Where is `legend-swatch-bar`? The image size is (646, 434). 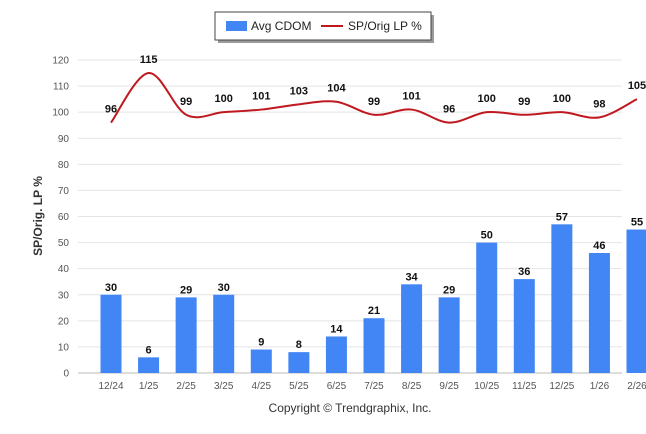
legend-swatch-bar is located at coordinates (236, 26).